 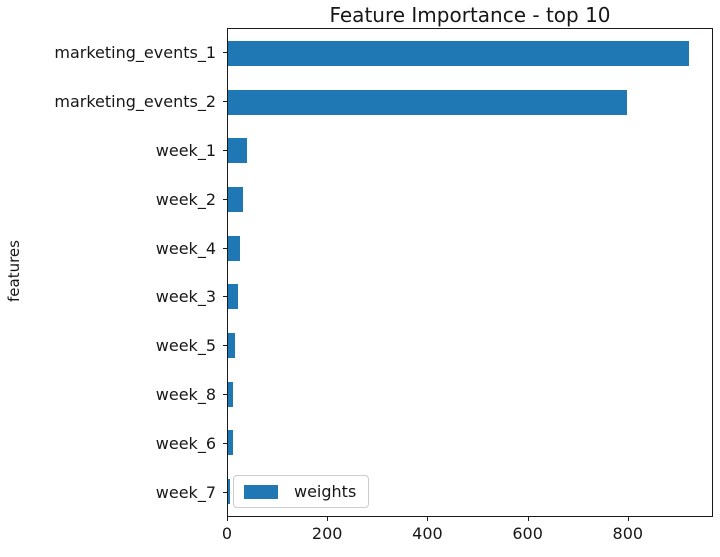 What do you see at coordinates (261, 491) in the screenshot?
I see `legend-swatch-weights` at bounding box center [261, 491].